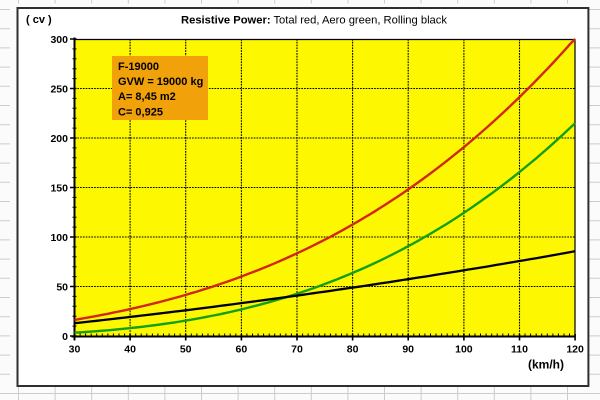  What do you see at coordinates (59, 89) in the screenshot?
I see `svg-text: 250` at bounding box center [59, 89].